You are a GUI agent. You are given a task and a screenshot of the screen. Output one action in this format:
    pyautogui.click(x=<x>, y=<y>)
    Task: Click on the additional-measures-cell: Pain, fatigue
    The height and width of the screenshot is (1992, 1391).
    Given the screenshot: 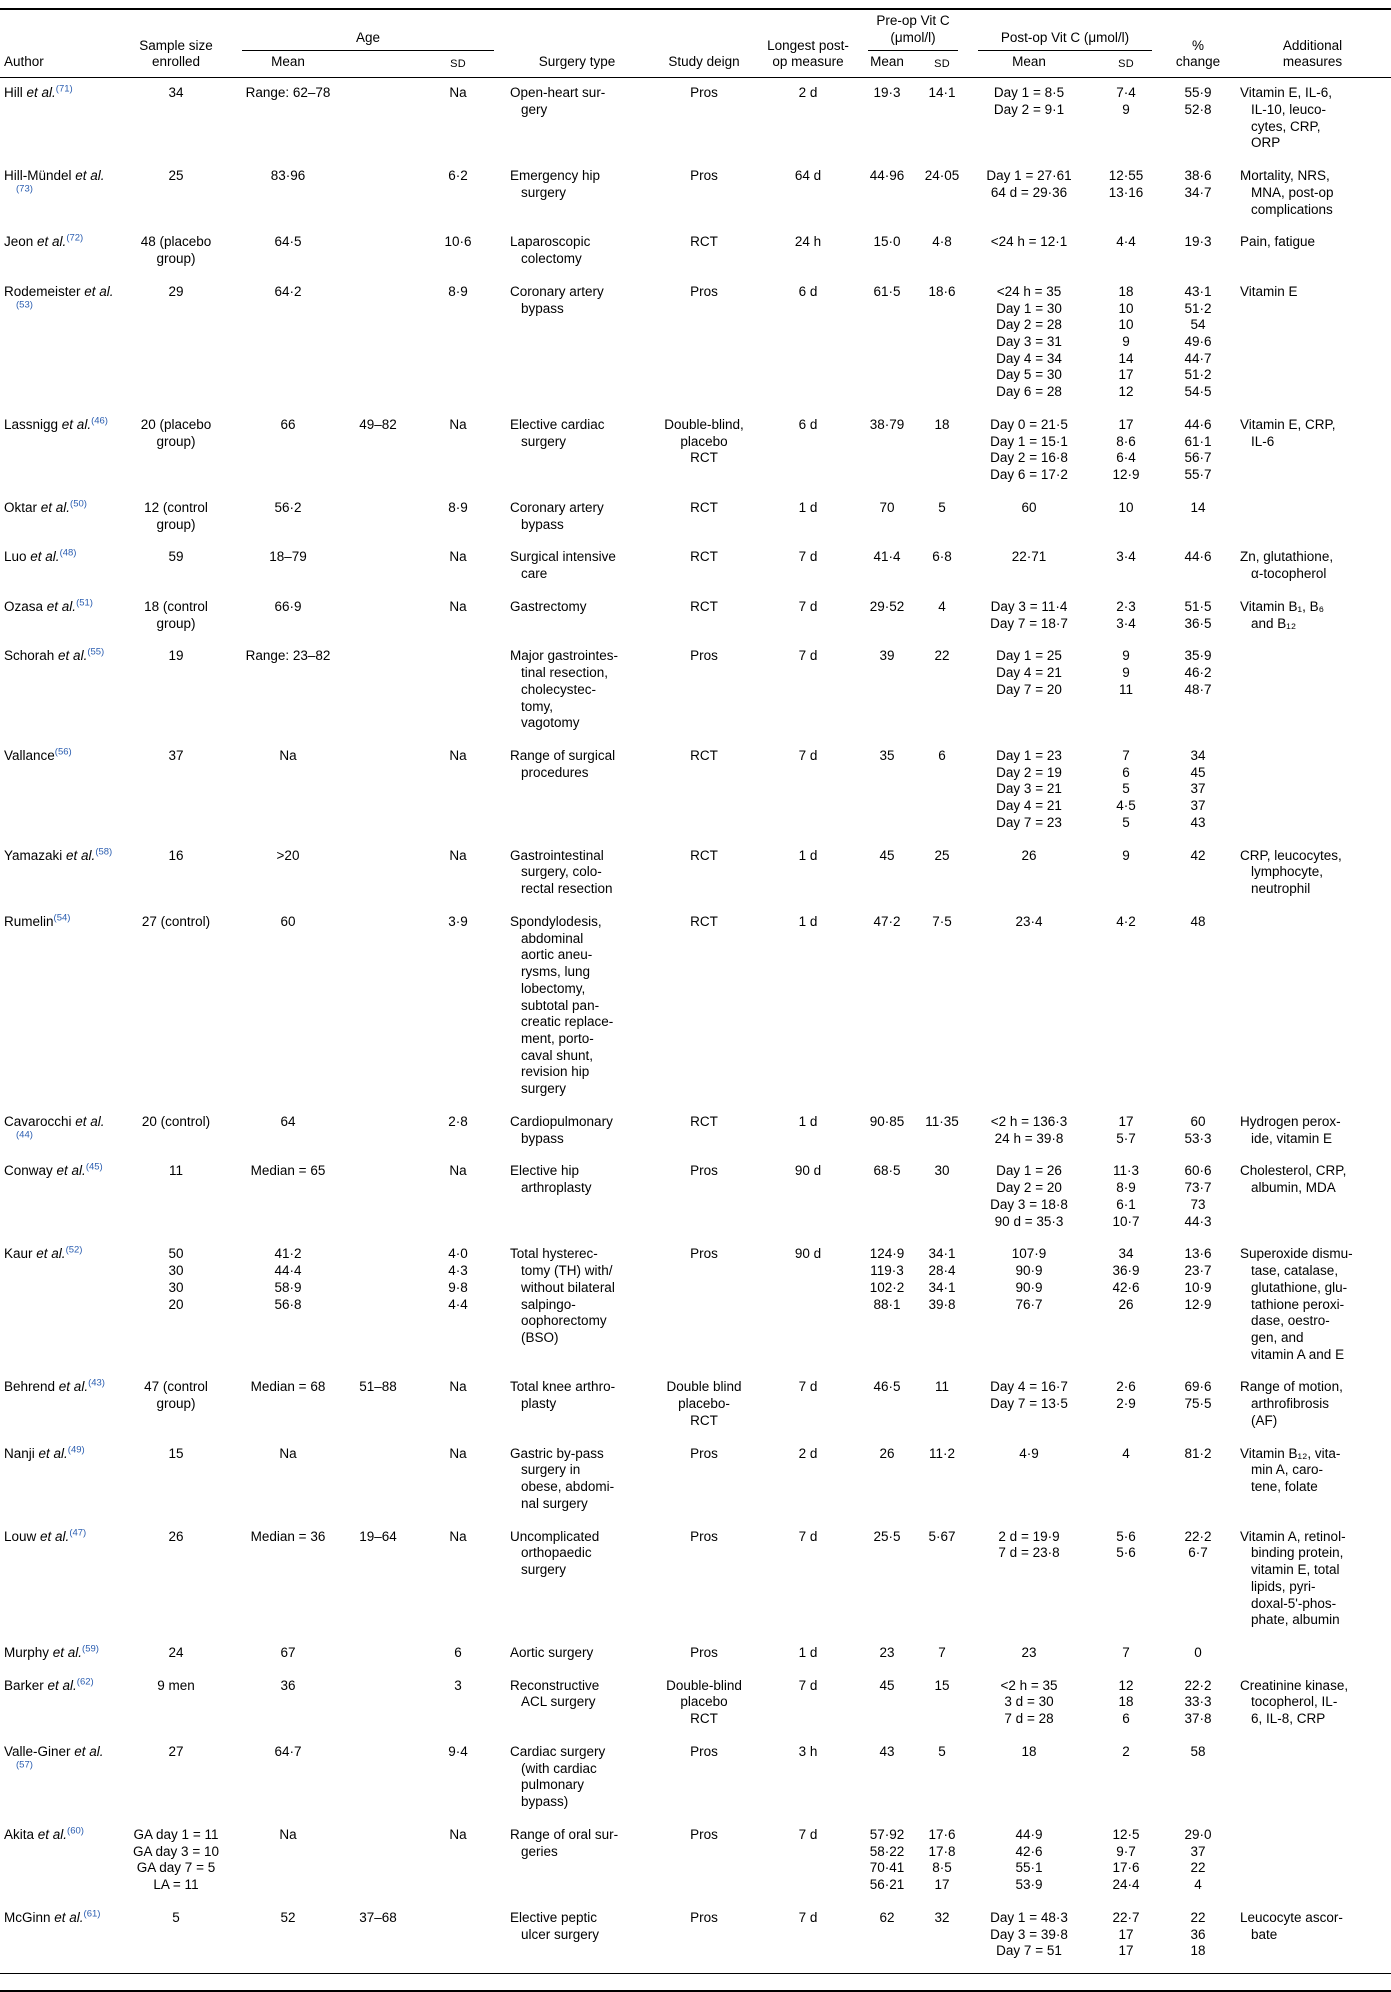 What is the action you would take?
    pyautogui.click(x=1278, y=242)
    